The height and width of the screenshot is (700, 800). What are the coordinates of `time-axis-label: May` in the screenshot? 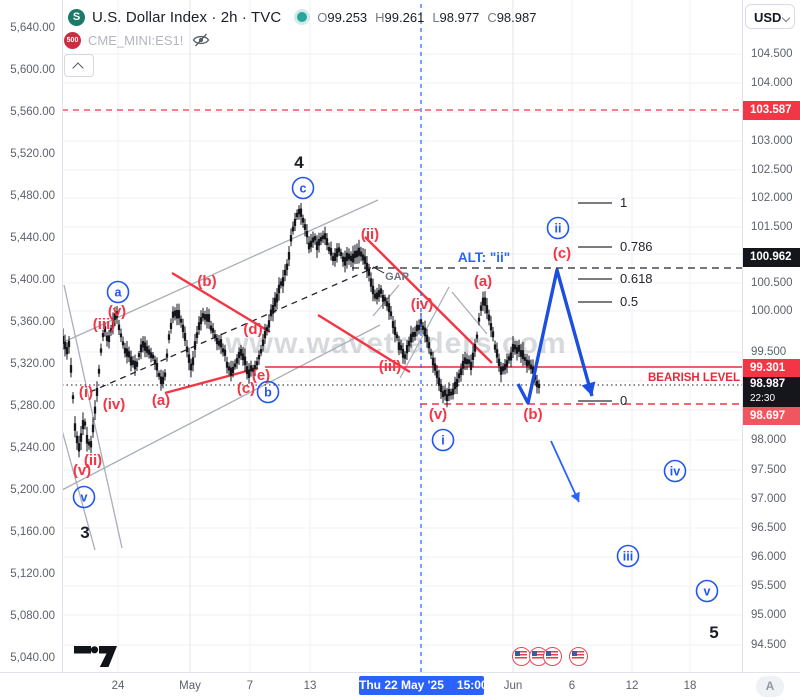 It's located at (190, 686).